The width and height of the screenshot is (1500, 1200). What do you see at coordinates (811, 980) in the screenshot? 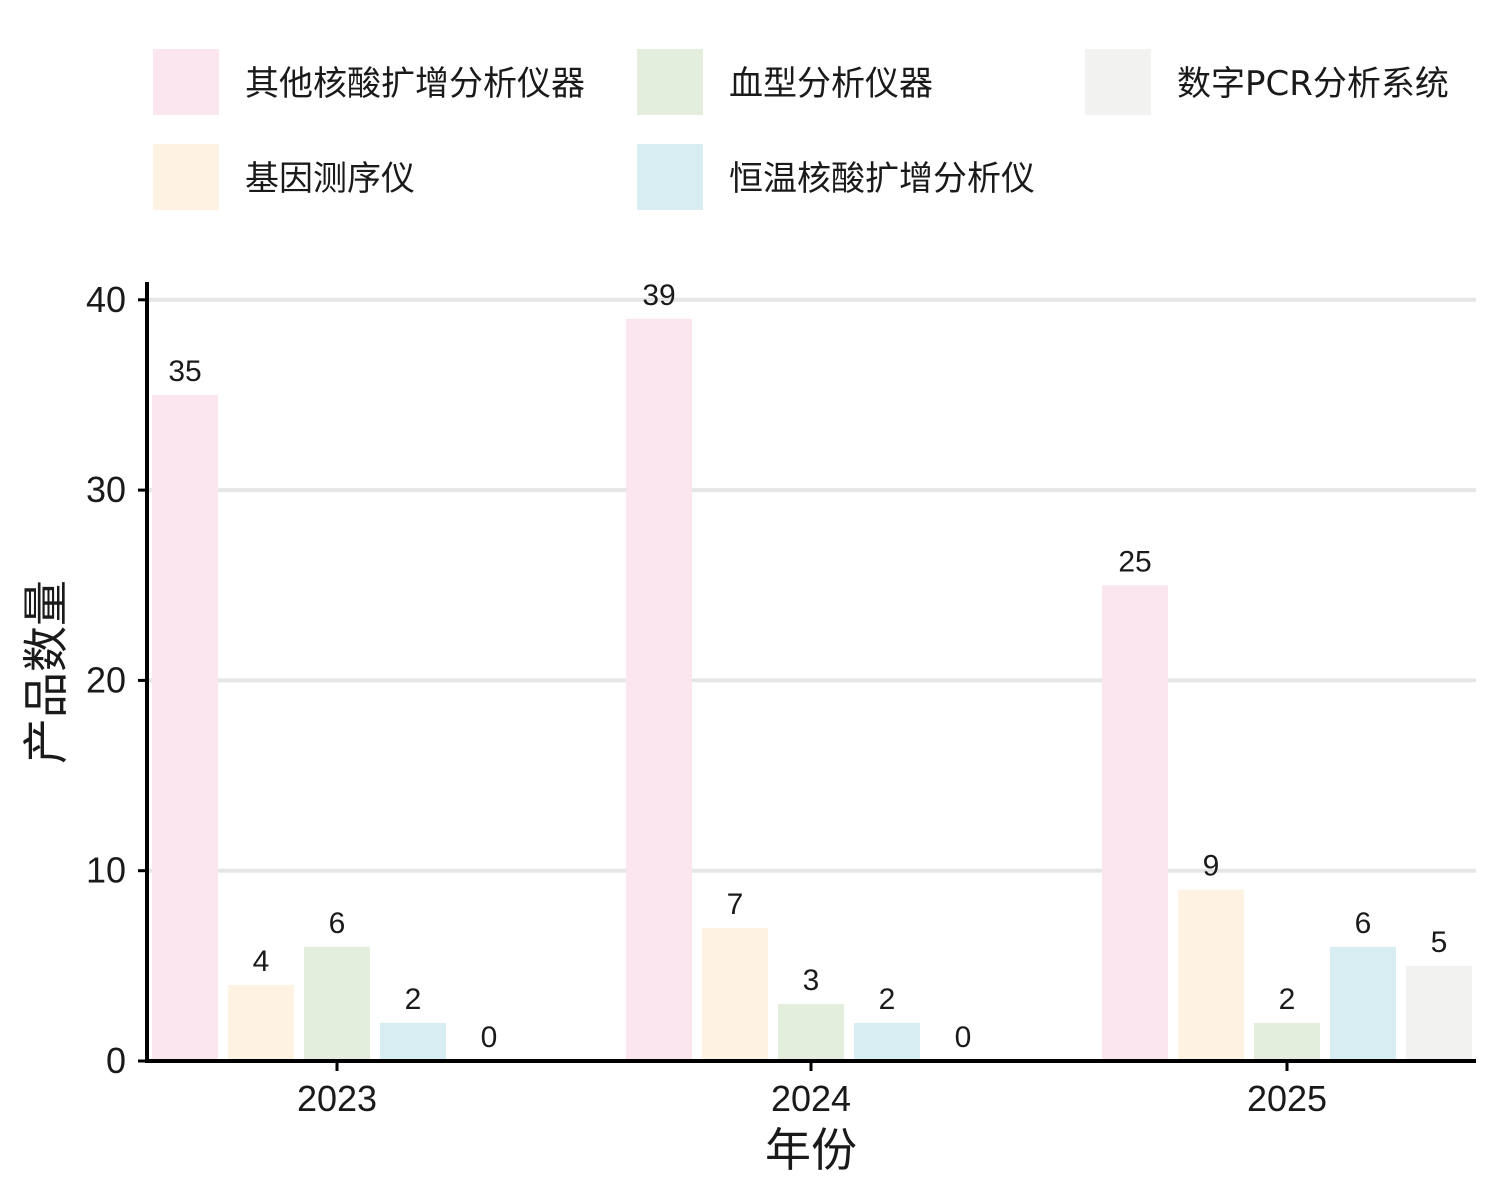
I see `data-label-2024-3: 3` at bounding box center [811, 980].